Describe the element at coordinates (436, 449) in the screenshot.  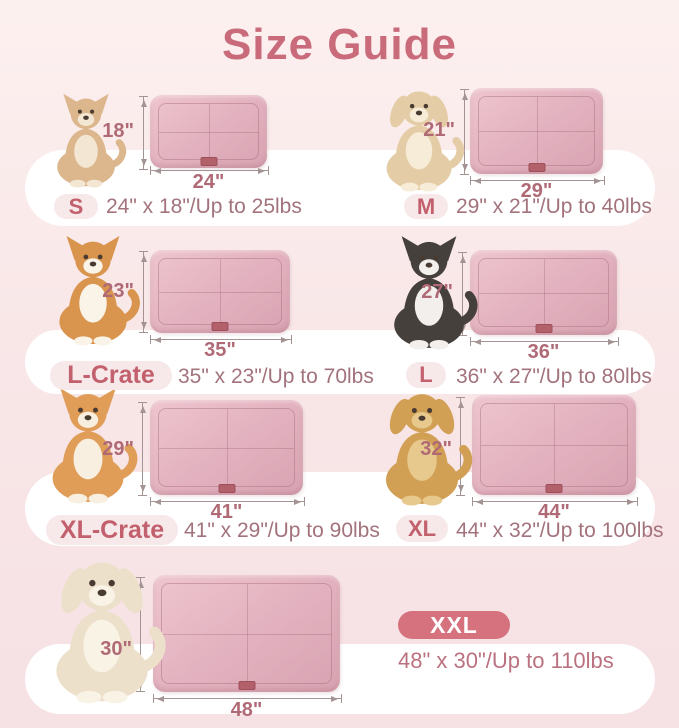
I see `height-label: 32"` at that location.